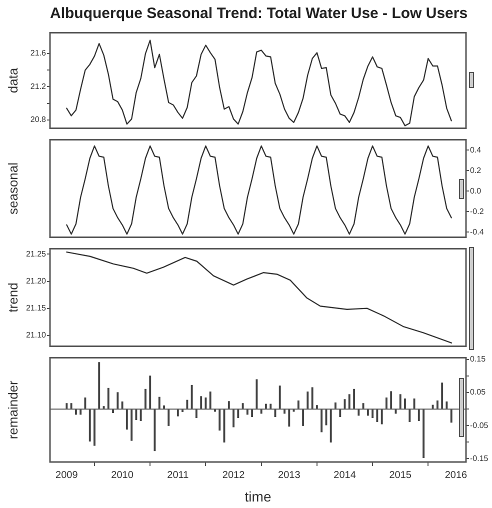 Image resolution: width=492 pixels, height=508 pixels. What do you see at coordinates (36, 308) in the screenshot?
I see `y-tick-label: 21.15` at bounding box center [36, 308].